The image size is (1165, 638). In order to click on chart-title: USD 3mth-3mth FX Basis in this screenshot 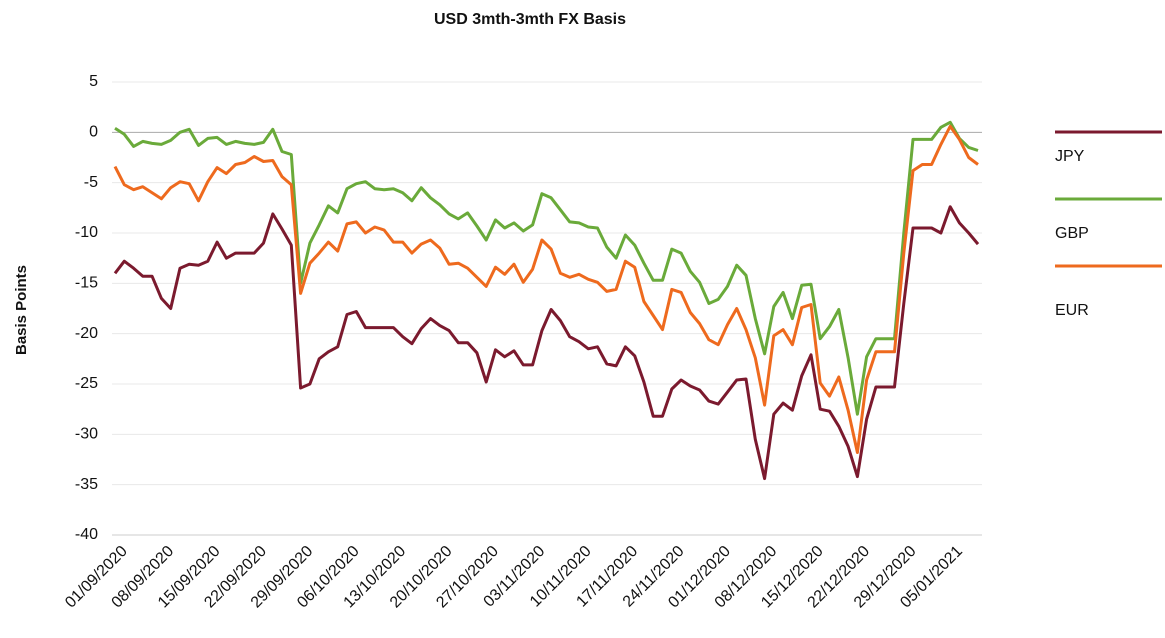, I will do `click(530, 19)`.